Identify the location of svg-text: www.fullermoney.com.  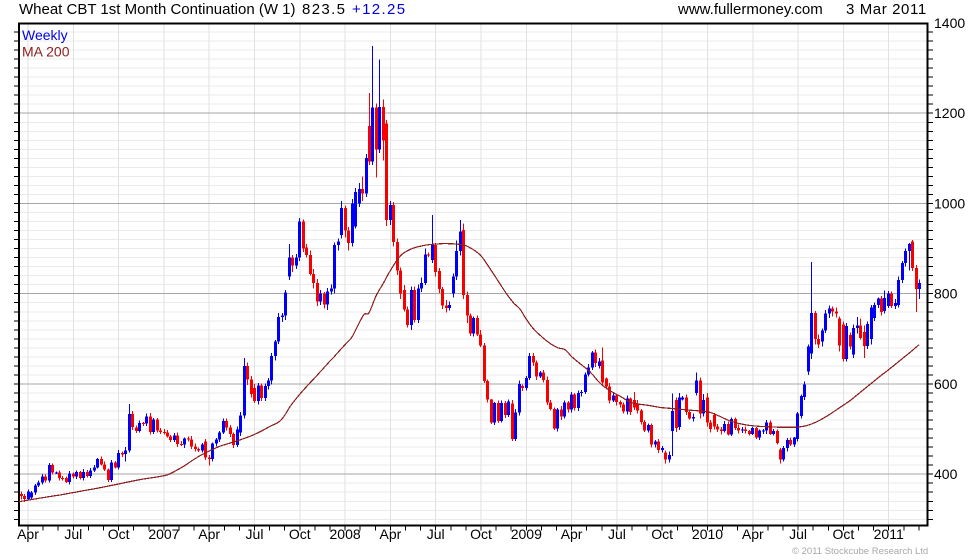
(750, 9).